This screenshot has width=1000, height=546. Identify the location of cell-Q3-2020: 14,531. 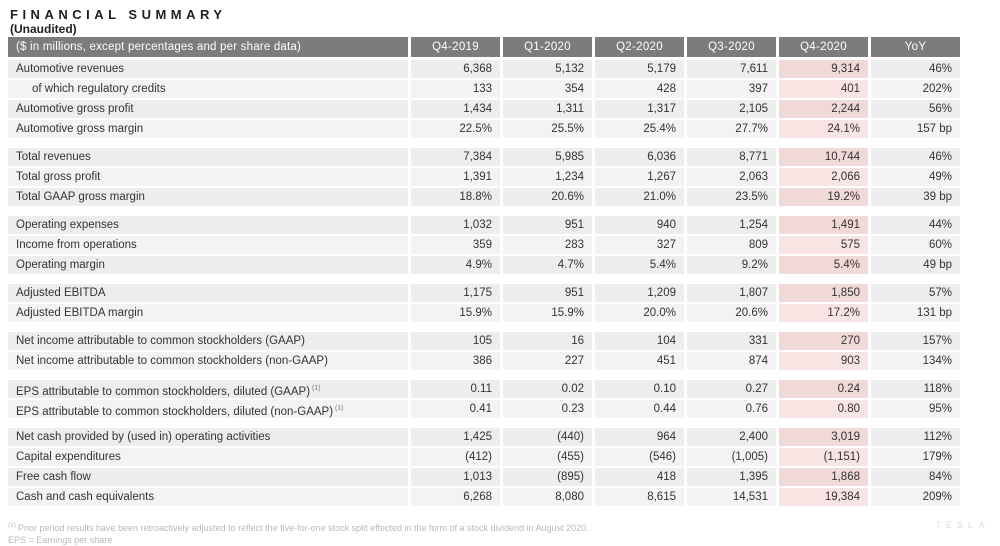
(731, 497).